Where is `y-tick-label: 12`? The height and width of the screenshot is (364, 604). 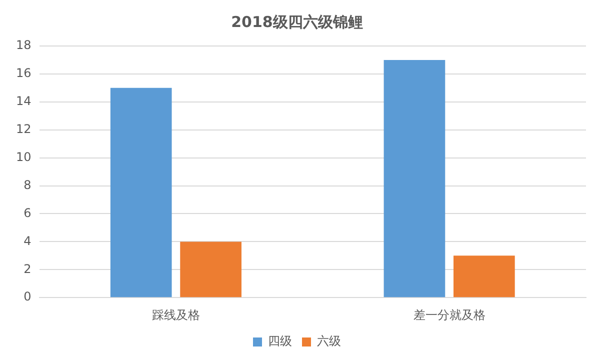
y-tick-label: 12 is located at coordinates (24, 129).